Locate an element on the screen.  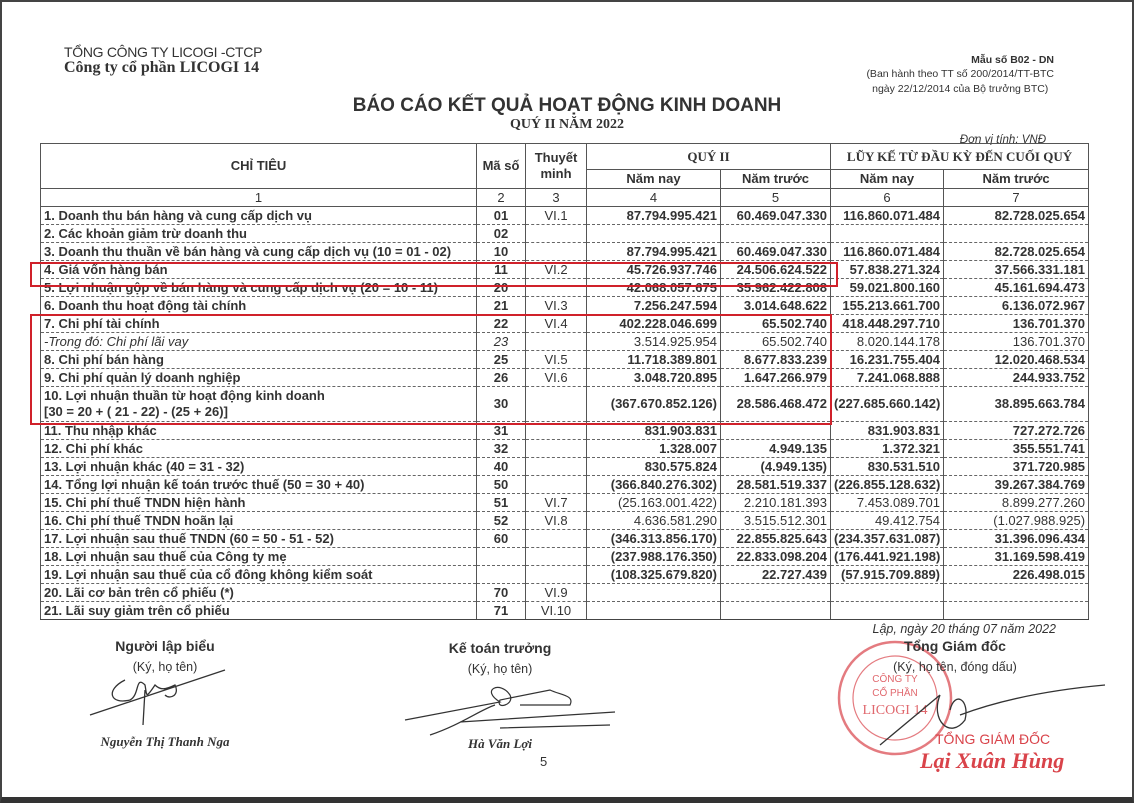
director-title: Tổng Giám đốc is located at coordinates (955, 646).